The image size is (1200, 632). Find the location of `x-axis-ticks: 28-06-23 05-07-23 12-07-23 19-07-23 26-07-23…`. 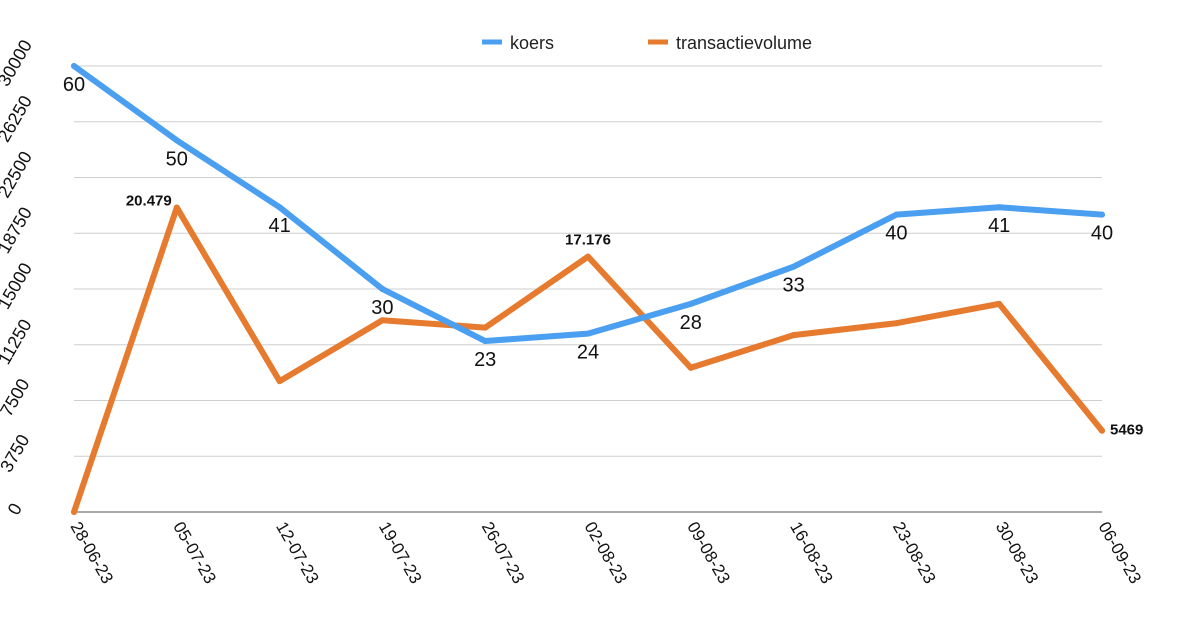

x-axis-ticks: 28-06-23 05-07-23 12-07-23 19-07-23 26-07-23… is located at coordinates (606, 553).